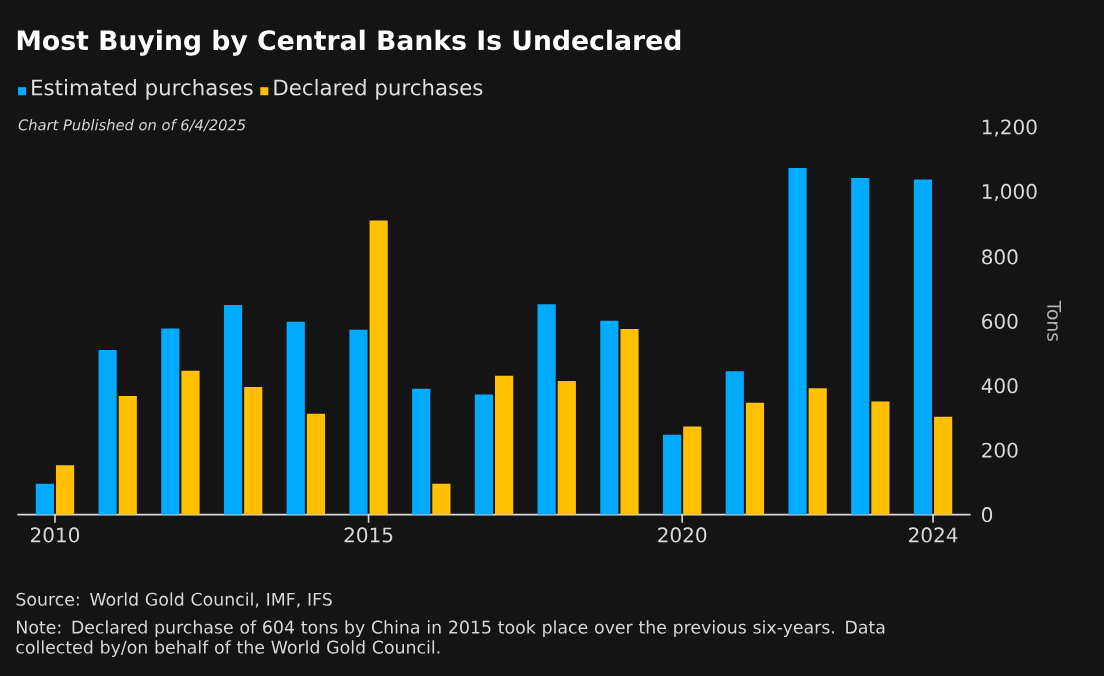 The image size is (1104, 676). I want to click on y-tick-label: 200, so click(1000, 450).